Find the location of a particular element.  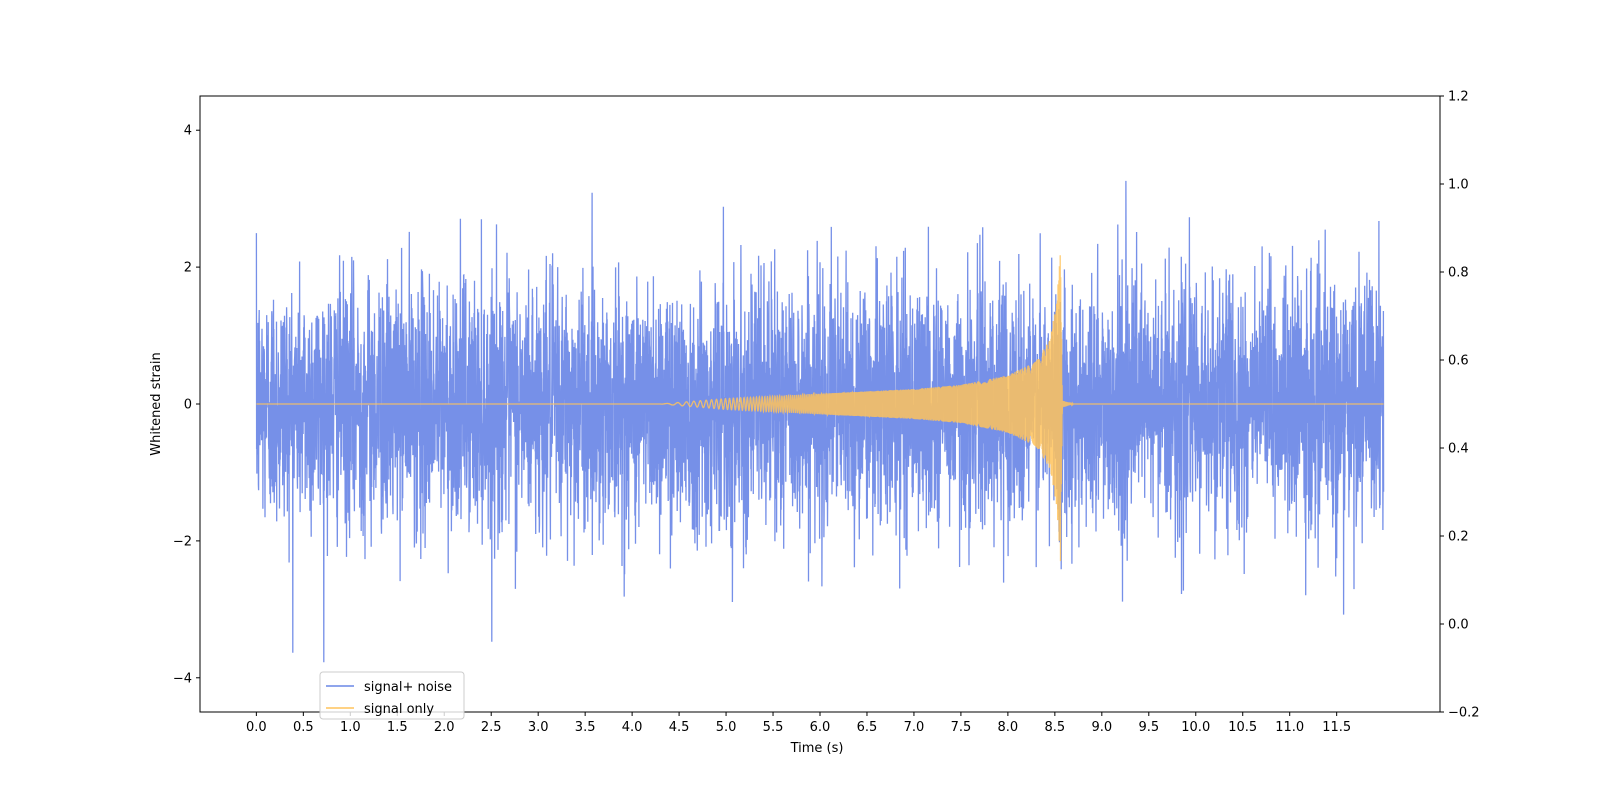

x-tick-label: 2.0 is located at coordinates (444, 727).